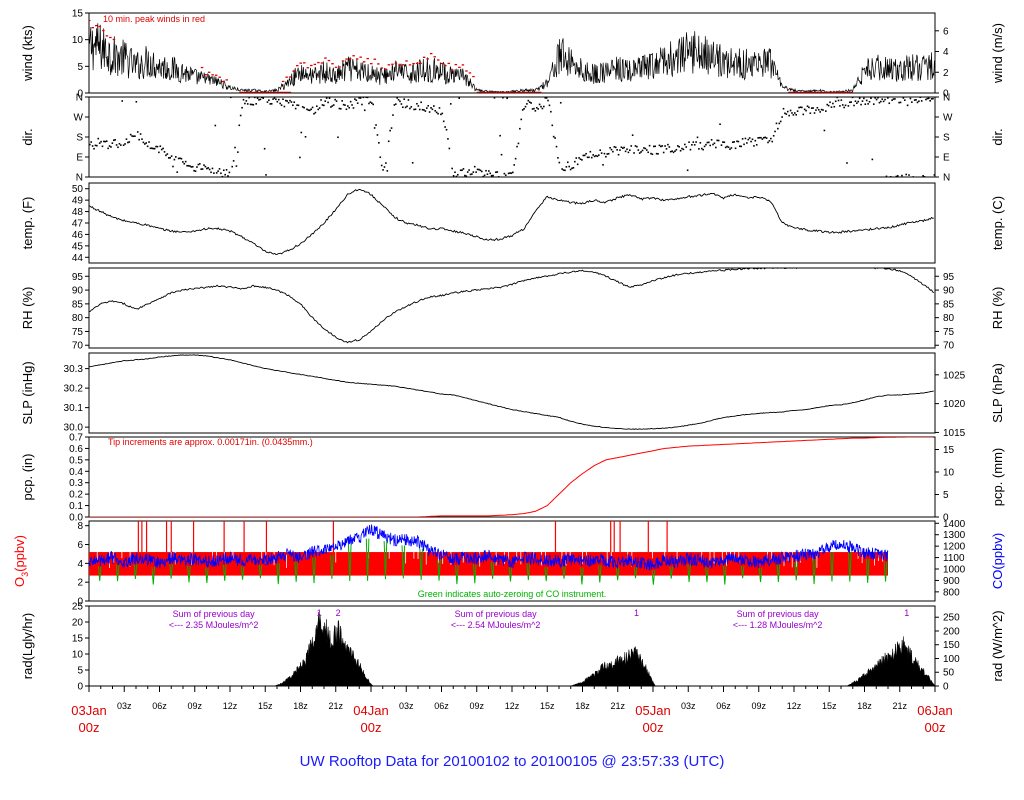 Image resolution: width=1024 pixels, height=800 pixels. What do you see at coordinates (512, 306) in the screenshot?
I see `rh-series-line` at bounding box center [512, 306].